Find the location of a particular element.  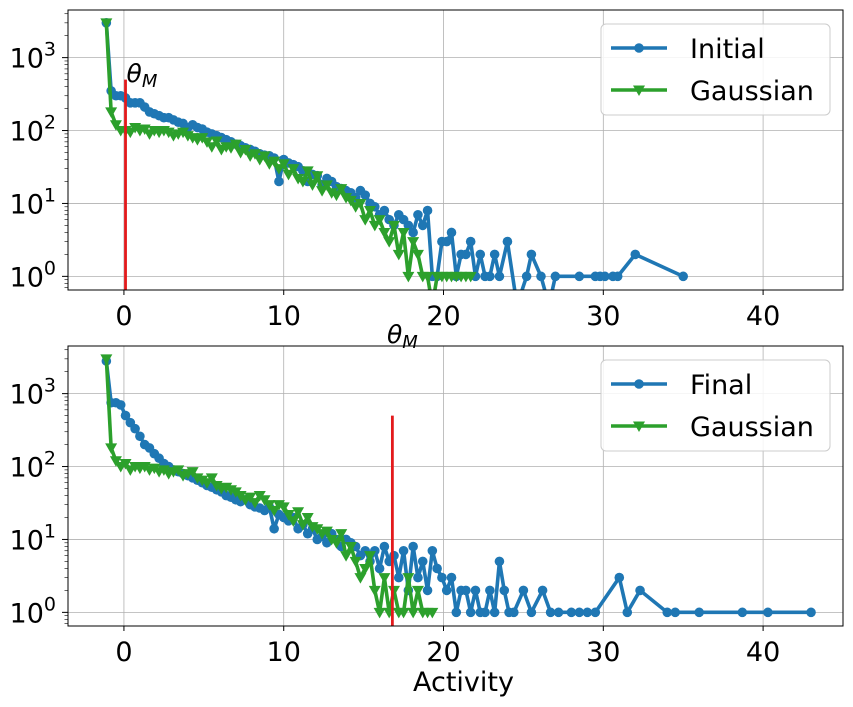

y-tick-label: 10³ is located at coordinates (33, 57).